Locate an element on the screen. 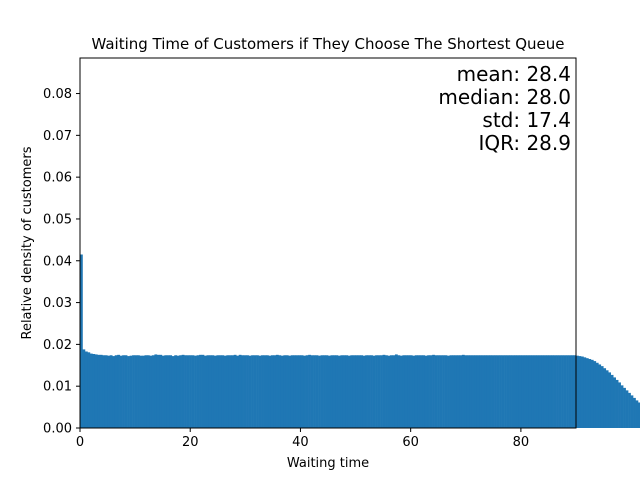  x-tick-label: 80 is located at coordinates (521, 442).